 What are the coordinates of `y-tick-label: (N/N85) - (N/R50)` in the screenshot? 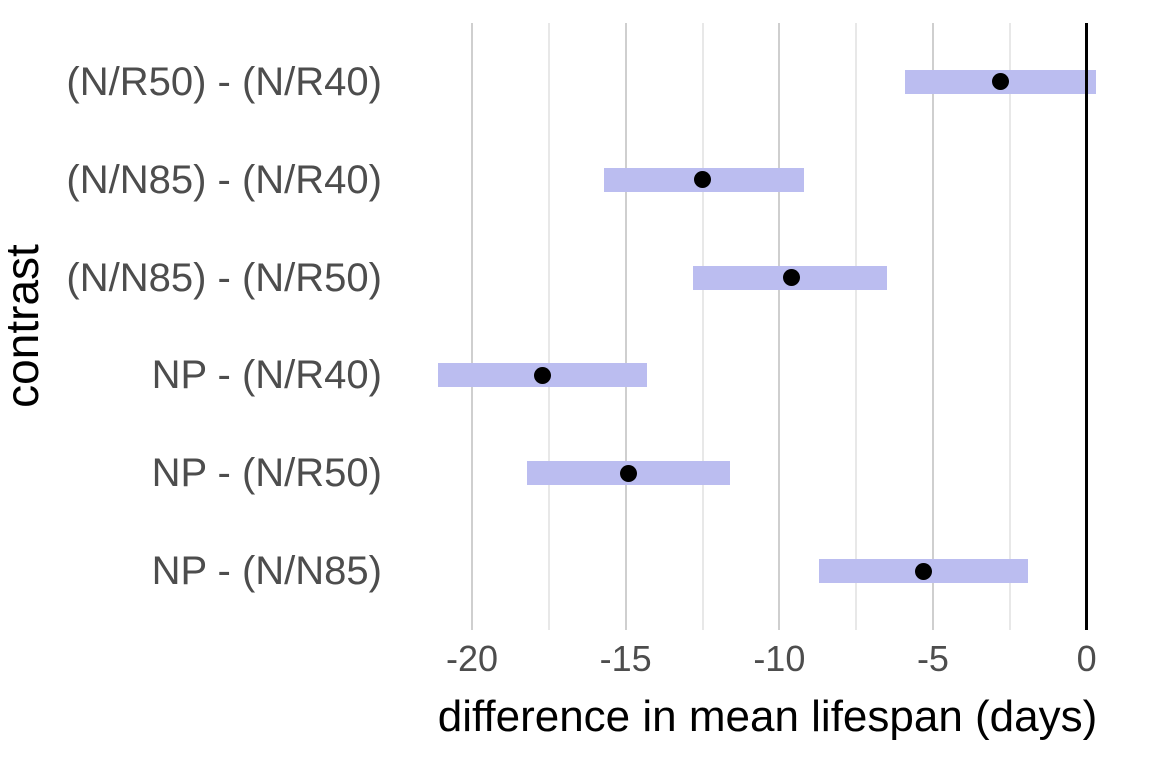 It's located at (224, 277).